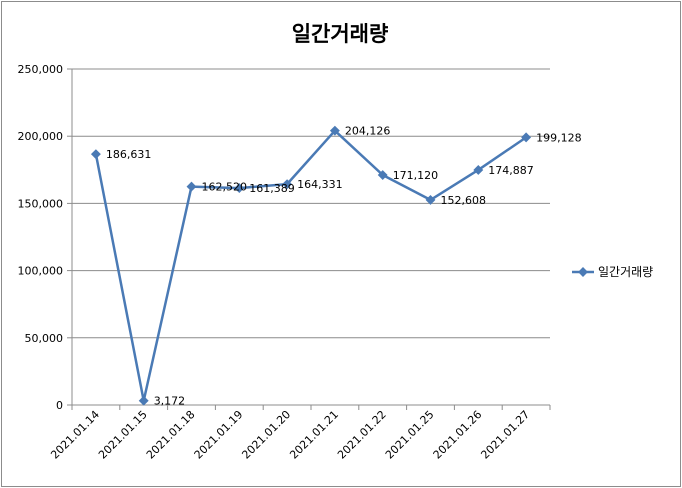  I want to click on x-tick-label: 2021.01.19, so click(219, 435).